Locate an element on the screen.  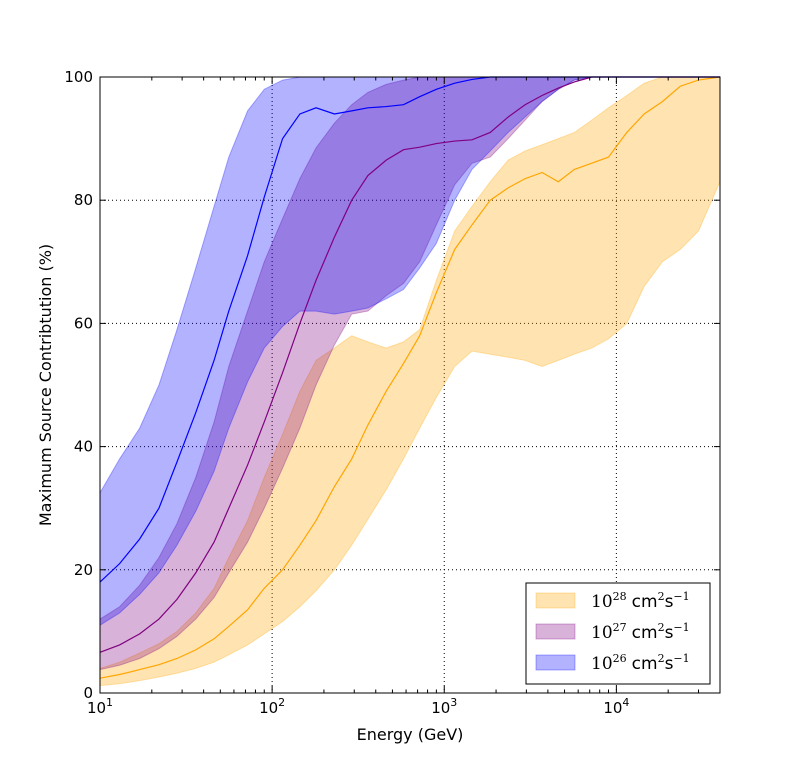
x-tick-exponent: 1 is located at coordinates (109, 702).